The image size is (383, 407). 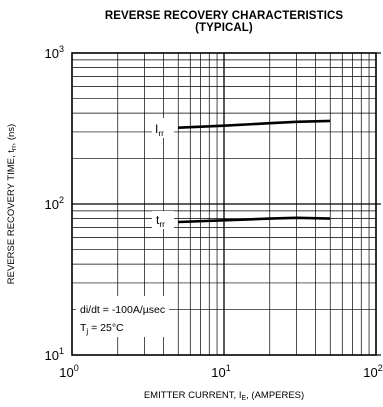 I want to click on annotation-didt: di/dt = -100A/µsec, so click(x=122, y=310).